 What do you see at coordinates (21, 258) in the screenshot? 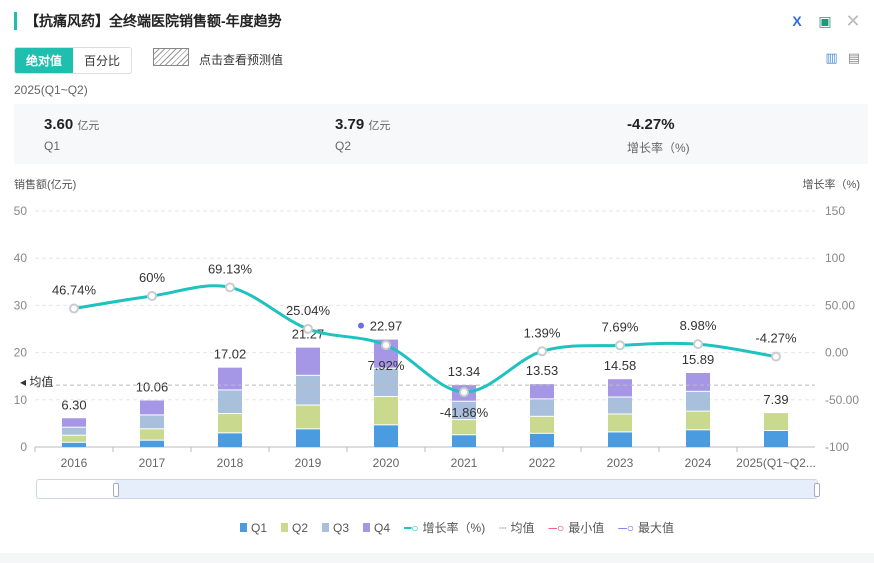
I see `y-tick-label: 40` at bounding box center [21, 258].